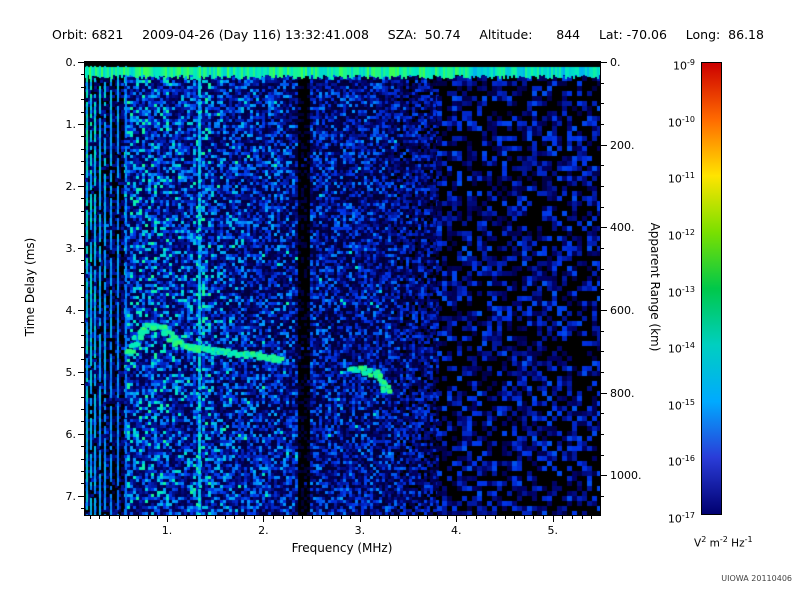 Image resolution: width=800 pixels, height=600 pixels. I want to click on colorbar-tick-label: 10-13, so click(681, 292).